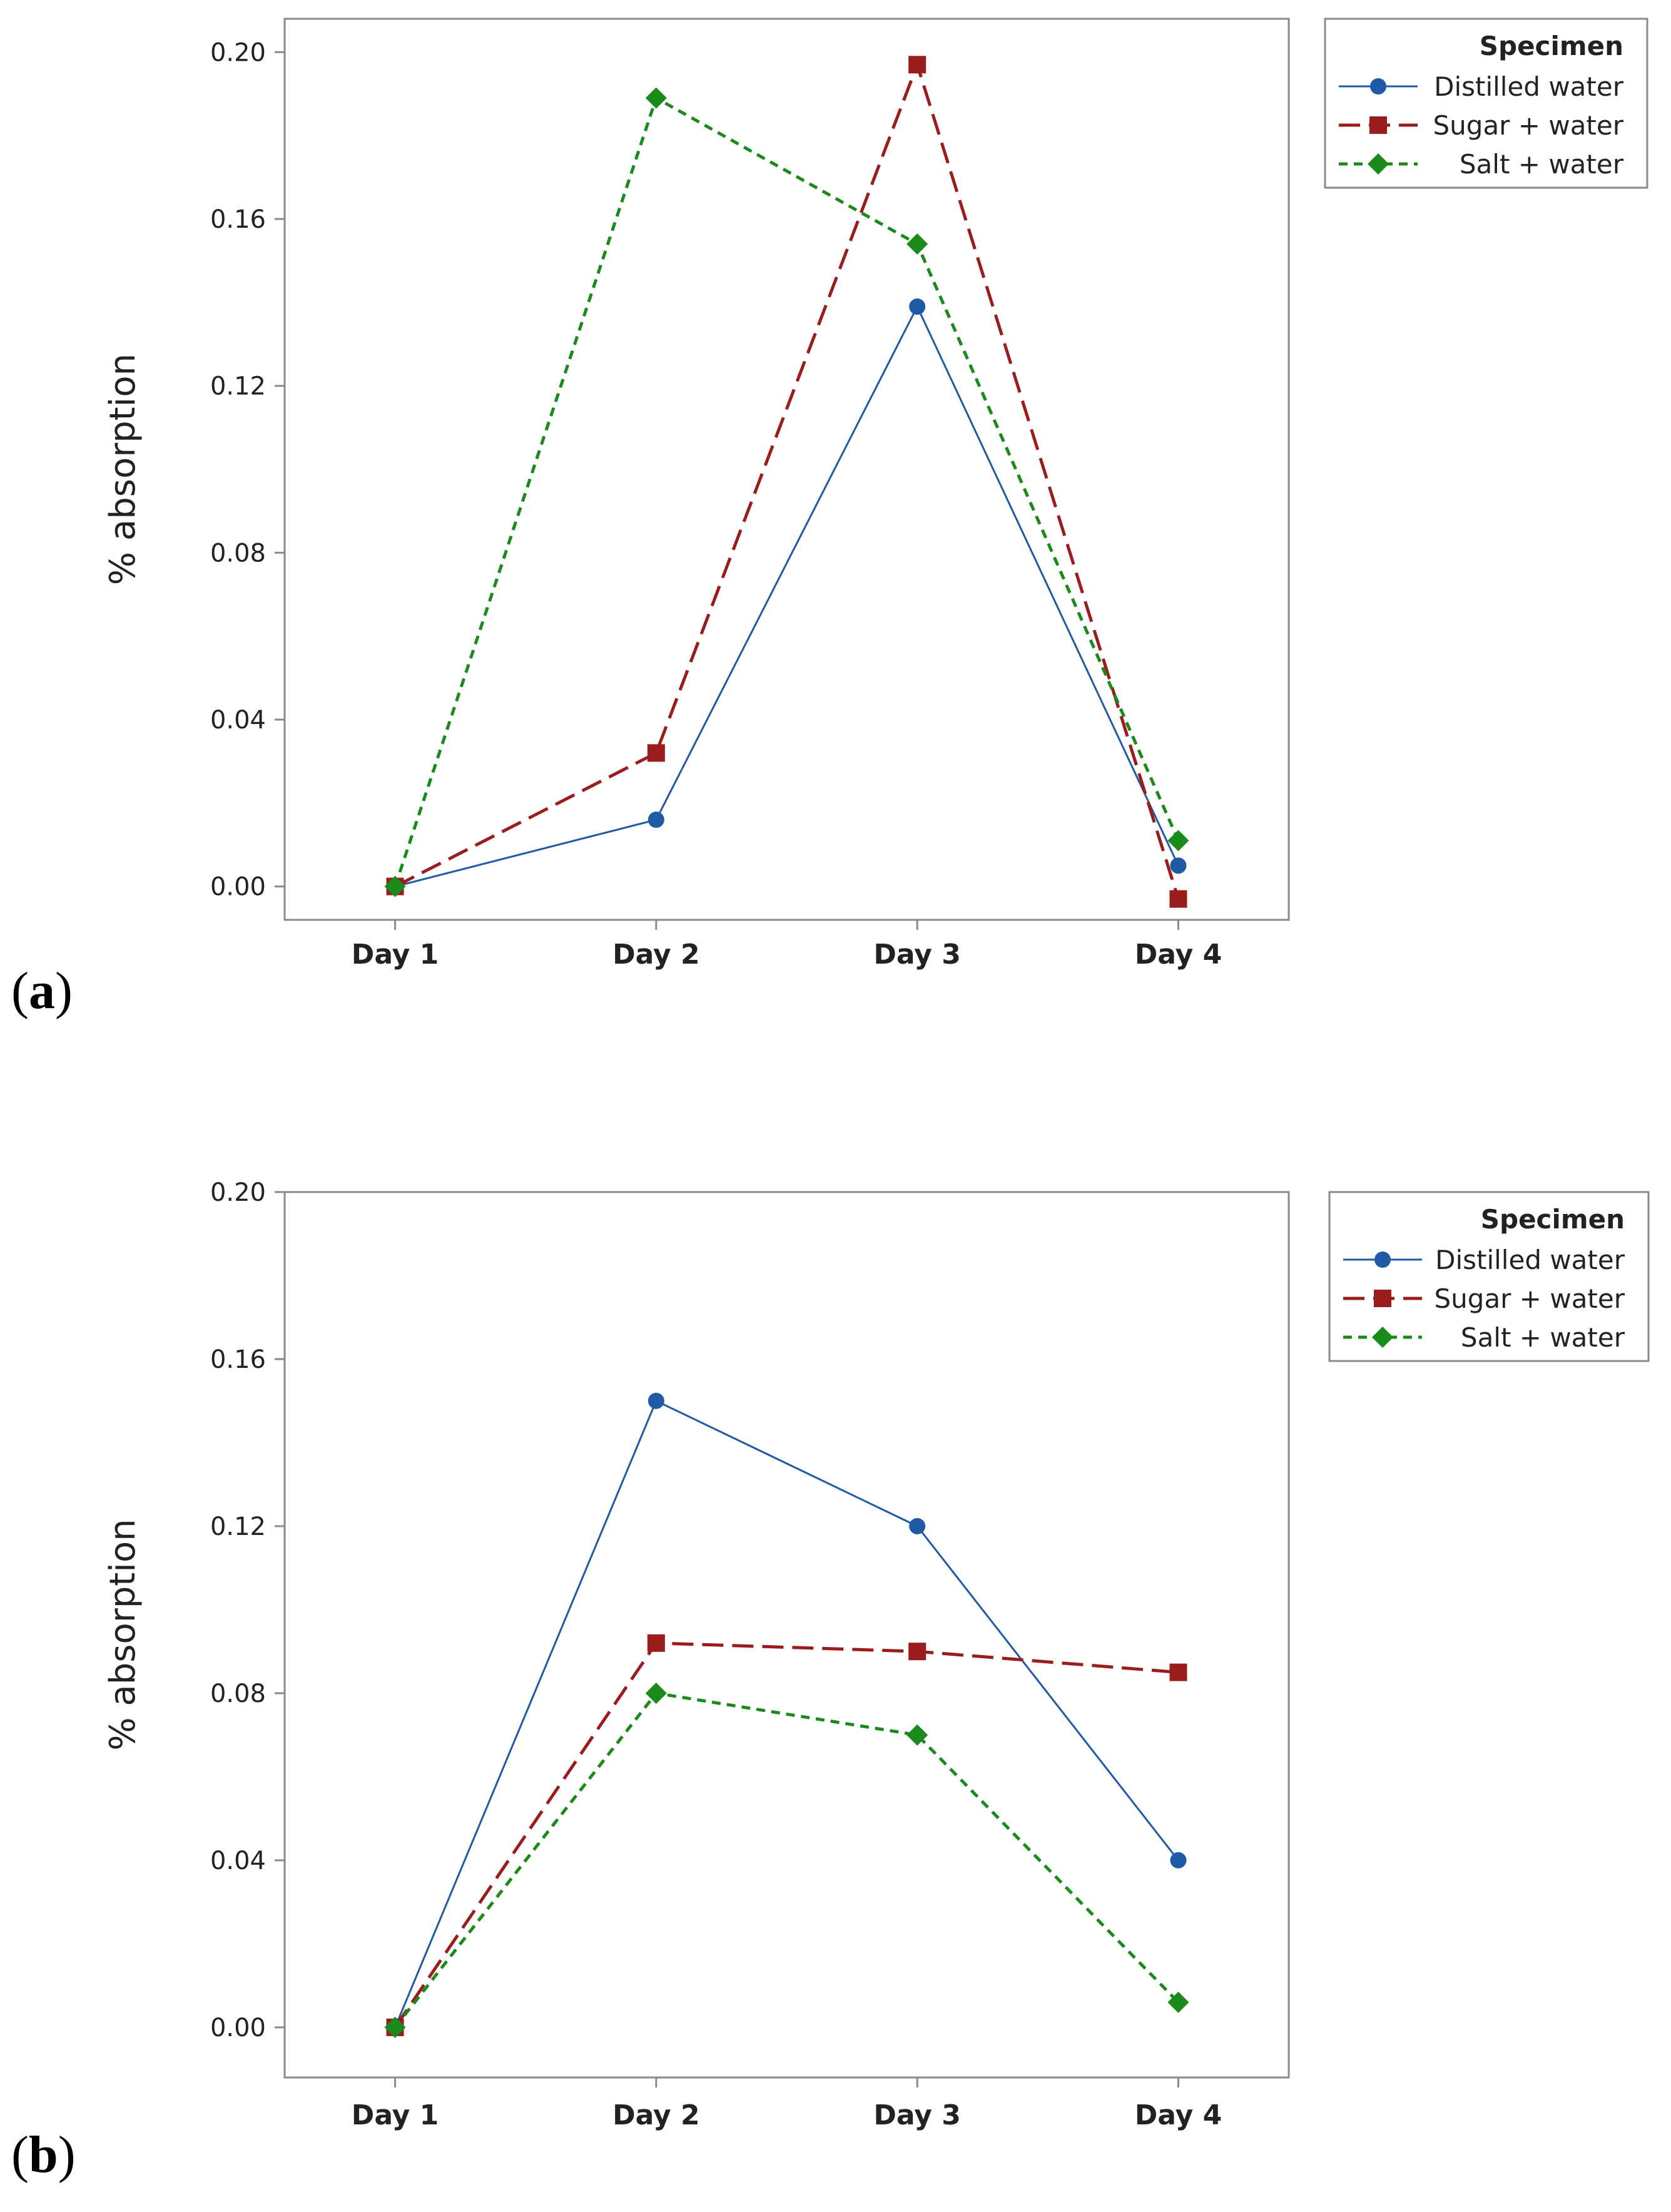 The height and width of the screenshot is (2212, 1671). Describe the element at coordinates (43, 2155) in the screenshot. I see `panel-label-b: (b)` at that location.